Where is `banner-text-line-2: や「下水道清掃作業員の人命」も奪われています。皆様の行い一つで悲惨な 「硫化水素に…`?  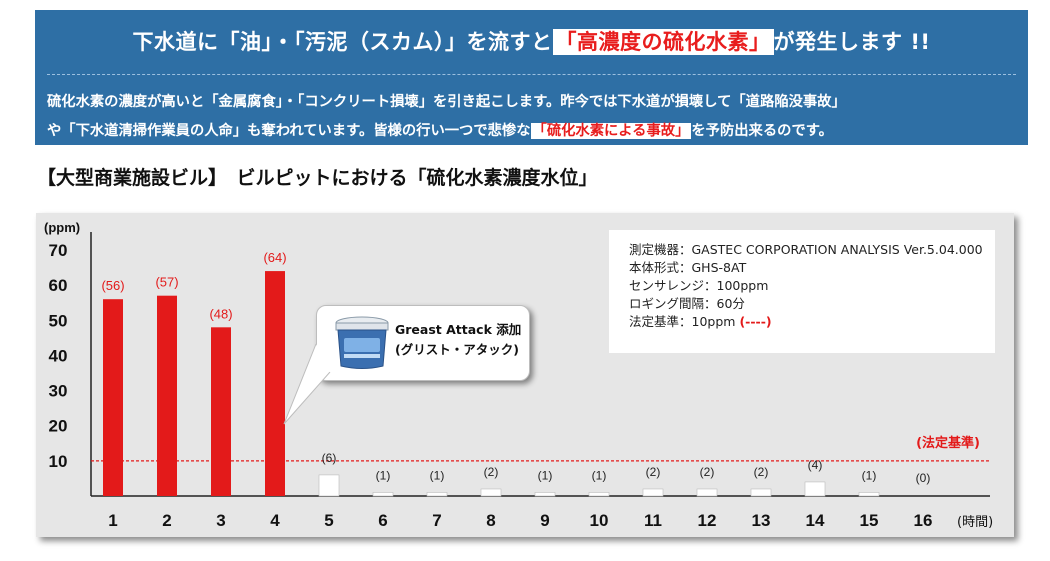
banner-text-line-2: や「下水道清掃作業員の人命」も奪われています。皆様の行い一つで悲惨な 「硫化水素に… is located at coordinates (533, 129).